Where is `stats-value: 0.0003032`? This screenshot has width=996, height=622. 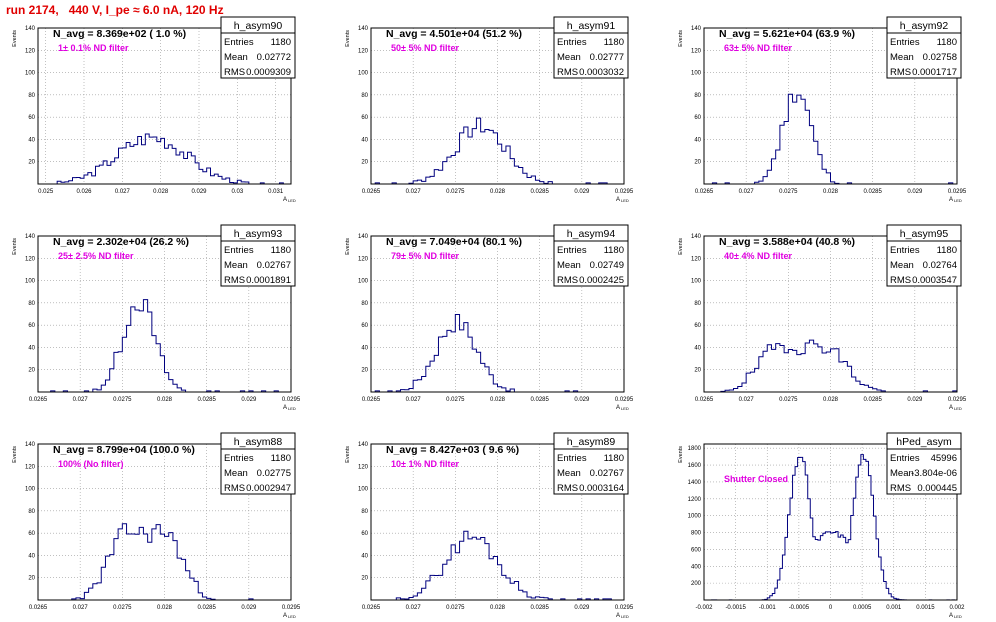 stats-value: 0.0003032 is located at coordinates (601, 72).